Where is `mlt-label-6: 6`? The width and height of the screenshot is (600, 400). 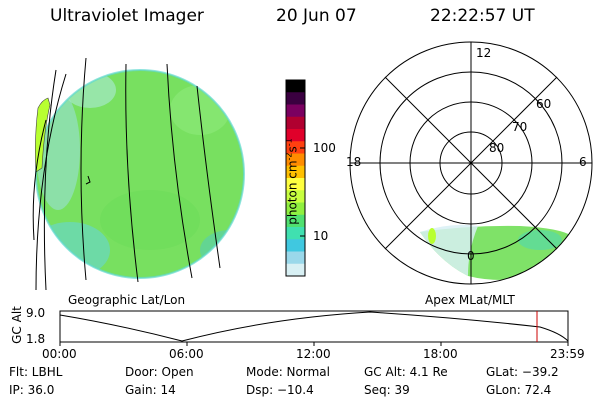 mlt-label-6: 6 is located at coordinates (583, 162).